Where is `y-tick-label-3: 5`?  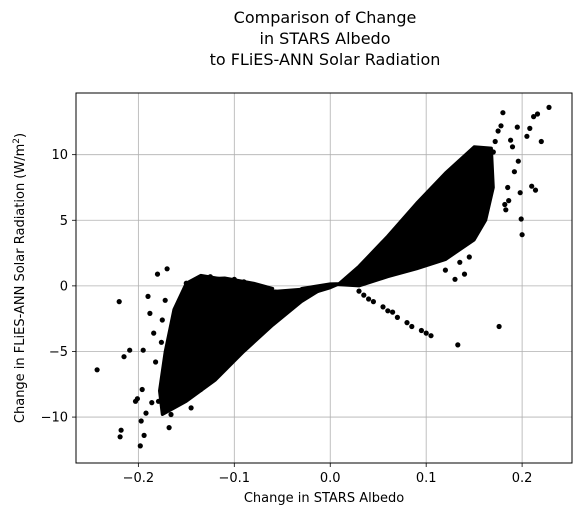 y-tick-label-3: 5 is located at coordinates (64, 221).